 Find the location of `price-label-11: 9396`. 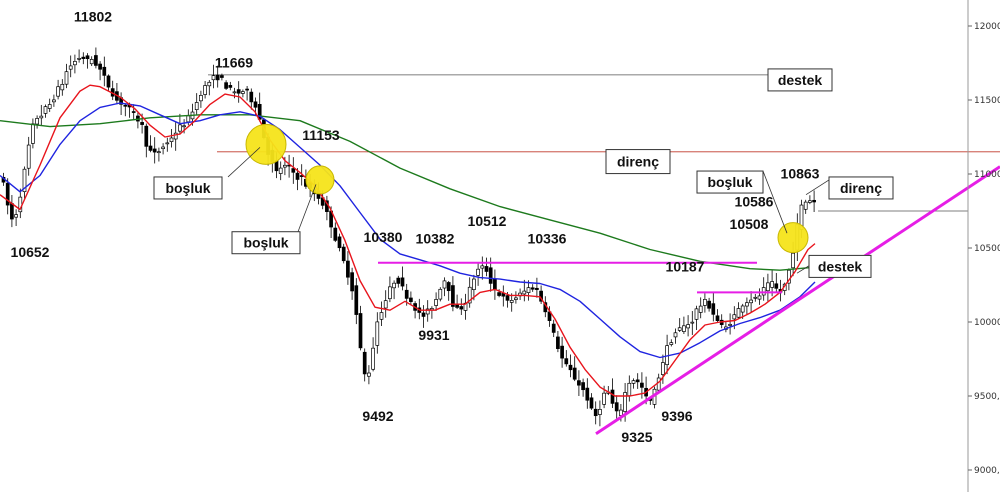

price-label-11: 9396 is located at coordinates (676, 416).